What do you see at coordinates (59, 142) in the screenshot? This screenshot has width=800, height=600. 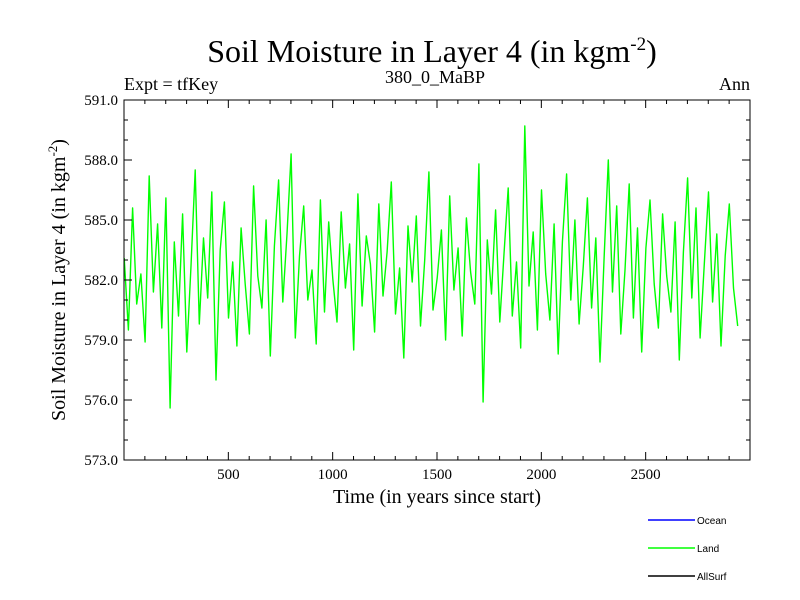 I see `y-axis-label-suffix: )` at bounding box center [59, 142].